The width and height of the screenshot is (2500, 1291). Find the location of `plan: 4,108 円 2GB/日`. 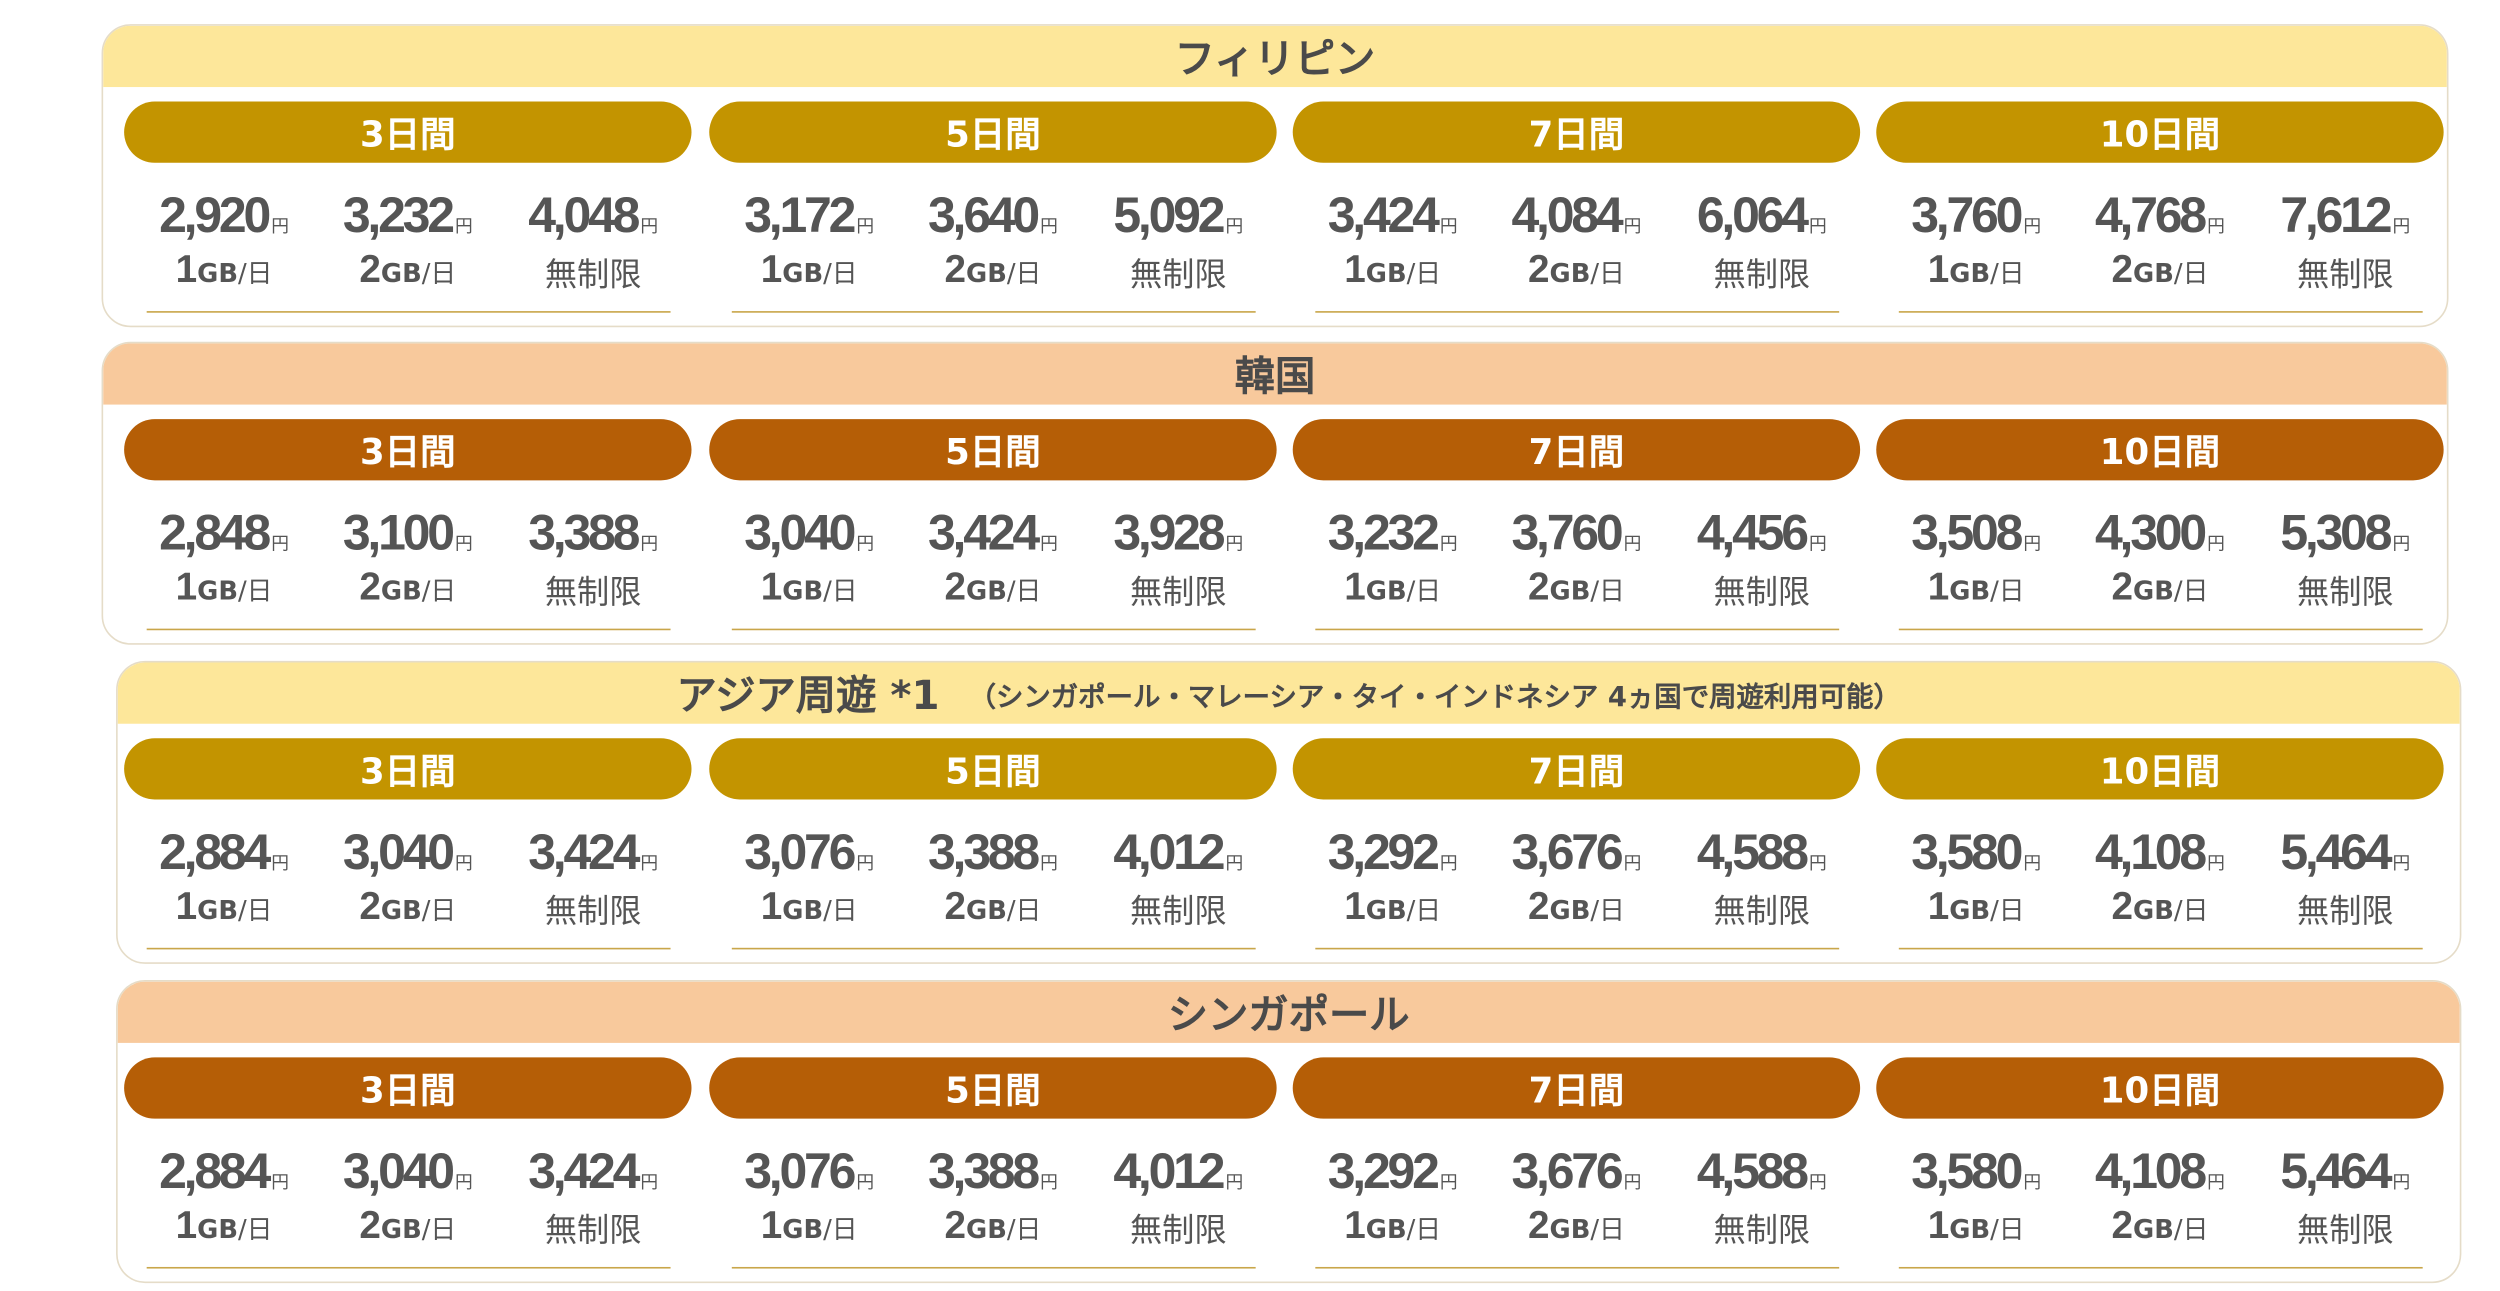

plan: 4,108 円 2GB/日 is located at coordinates (2160, 1196).